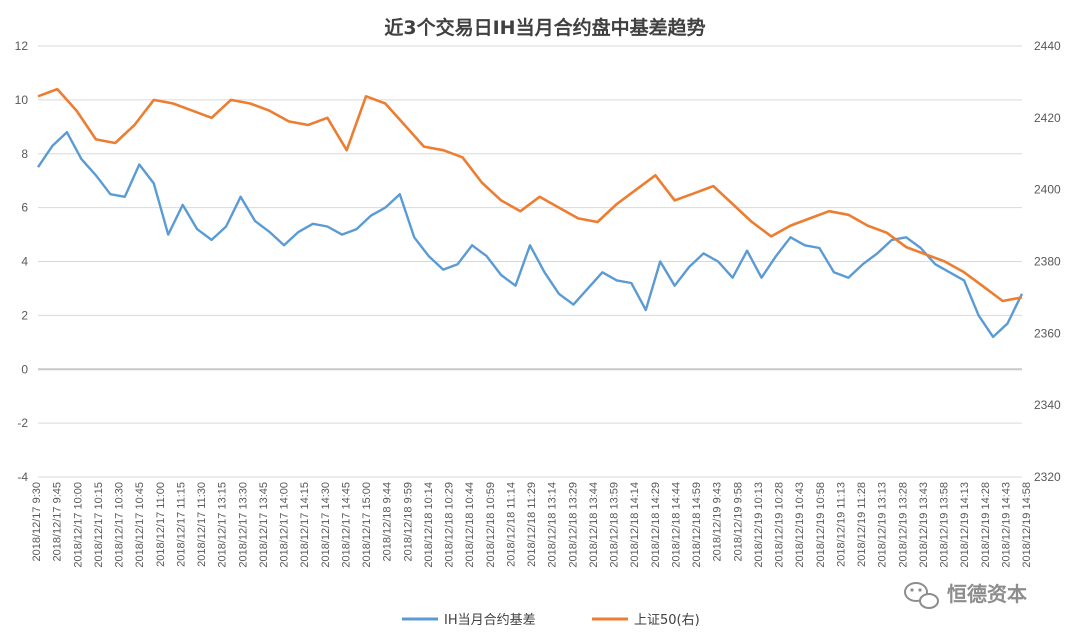  What do you see at coordinates (470, 525) in the screenshot?
I see `x-tick-label: 2018/12/18 10:44` at bounding box center [470, 525].